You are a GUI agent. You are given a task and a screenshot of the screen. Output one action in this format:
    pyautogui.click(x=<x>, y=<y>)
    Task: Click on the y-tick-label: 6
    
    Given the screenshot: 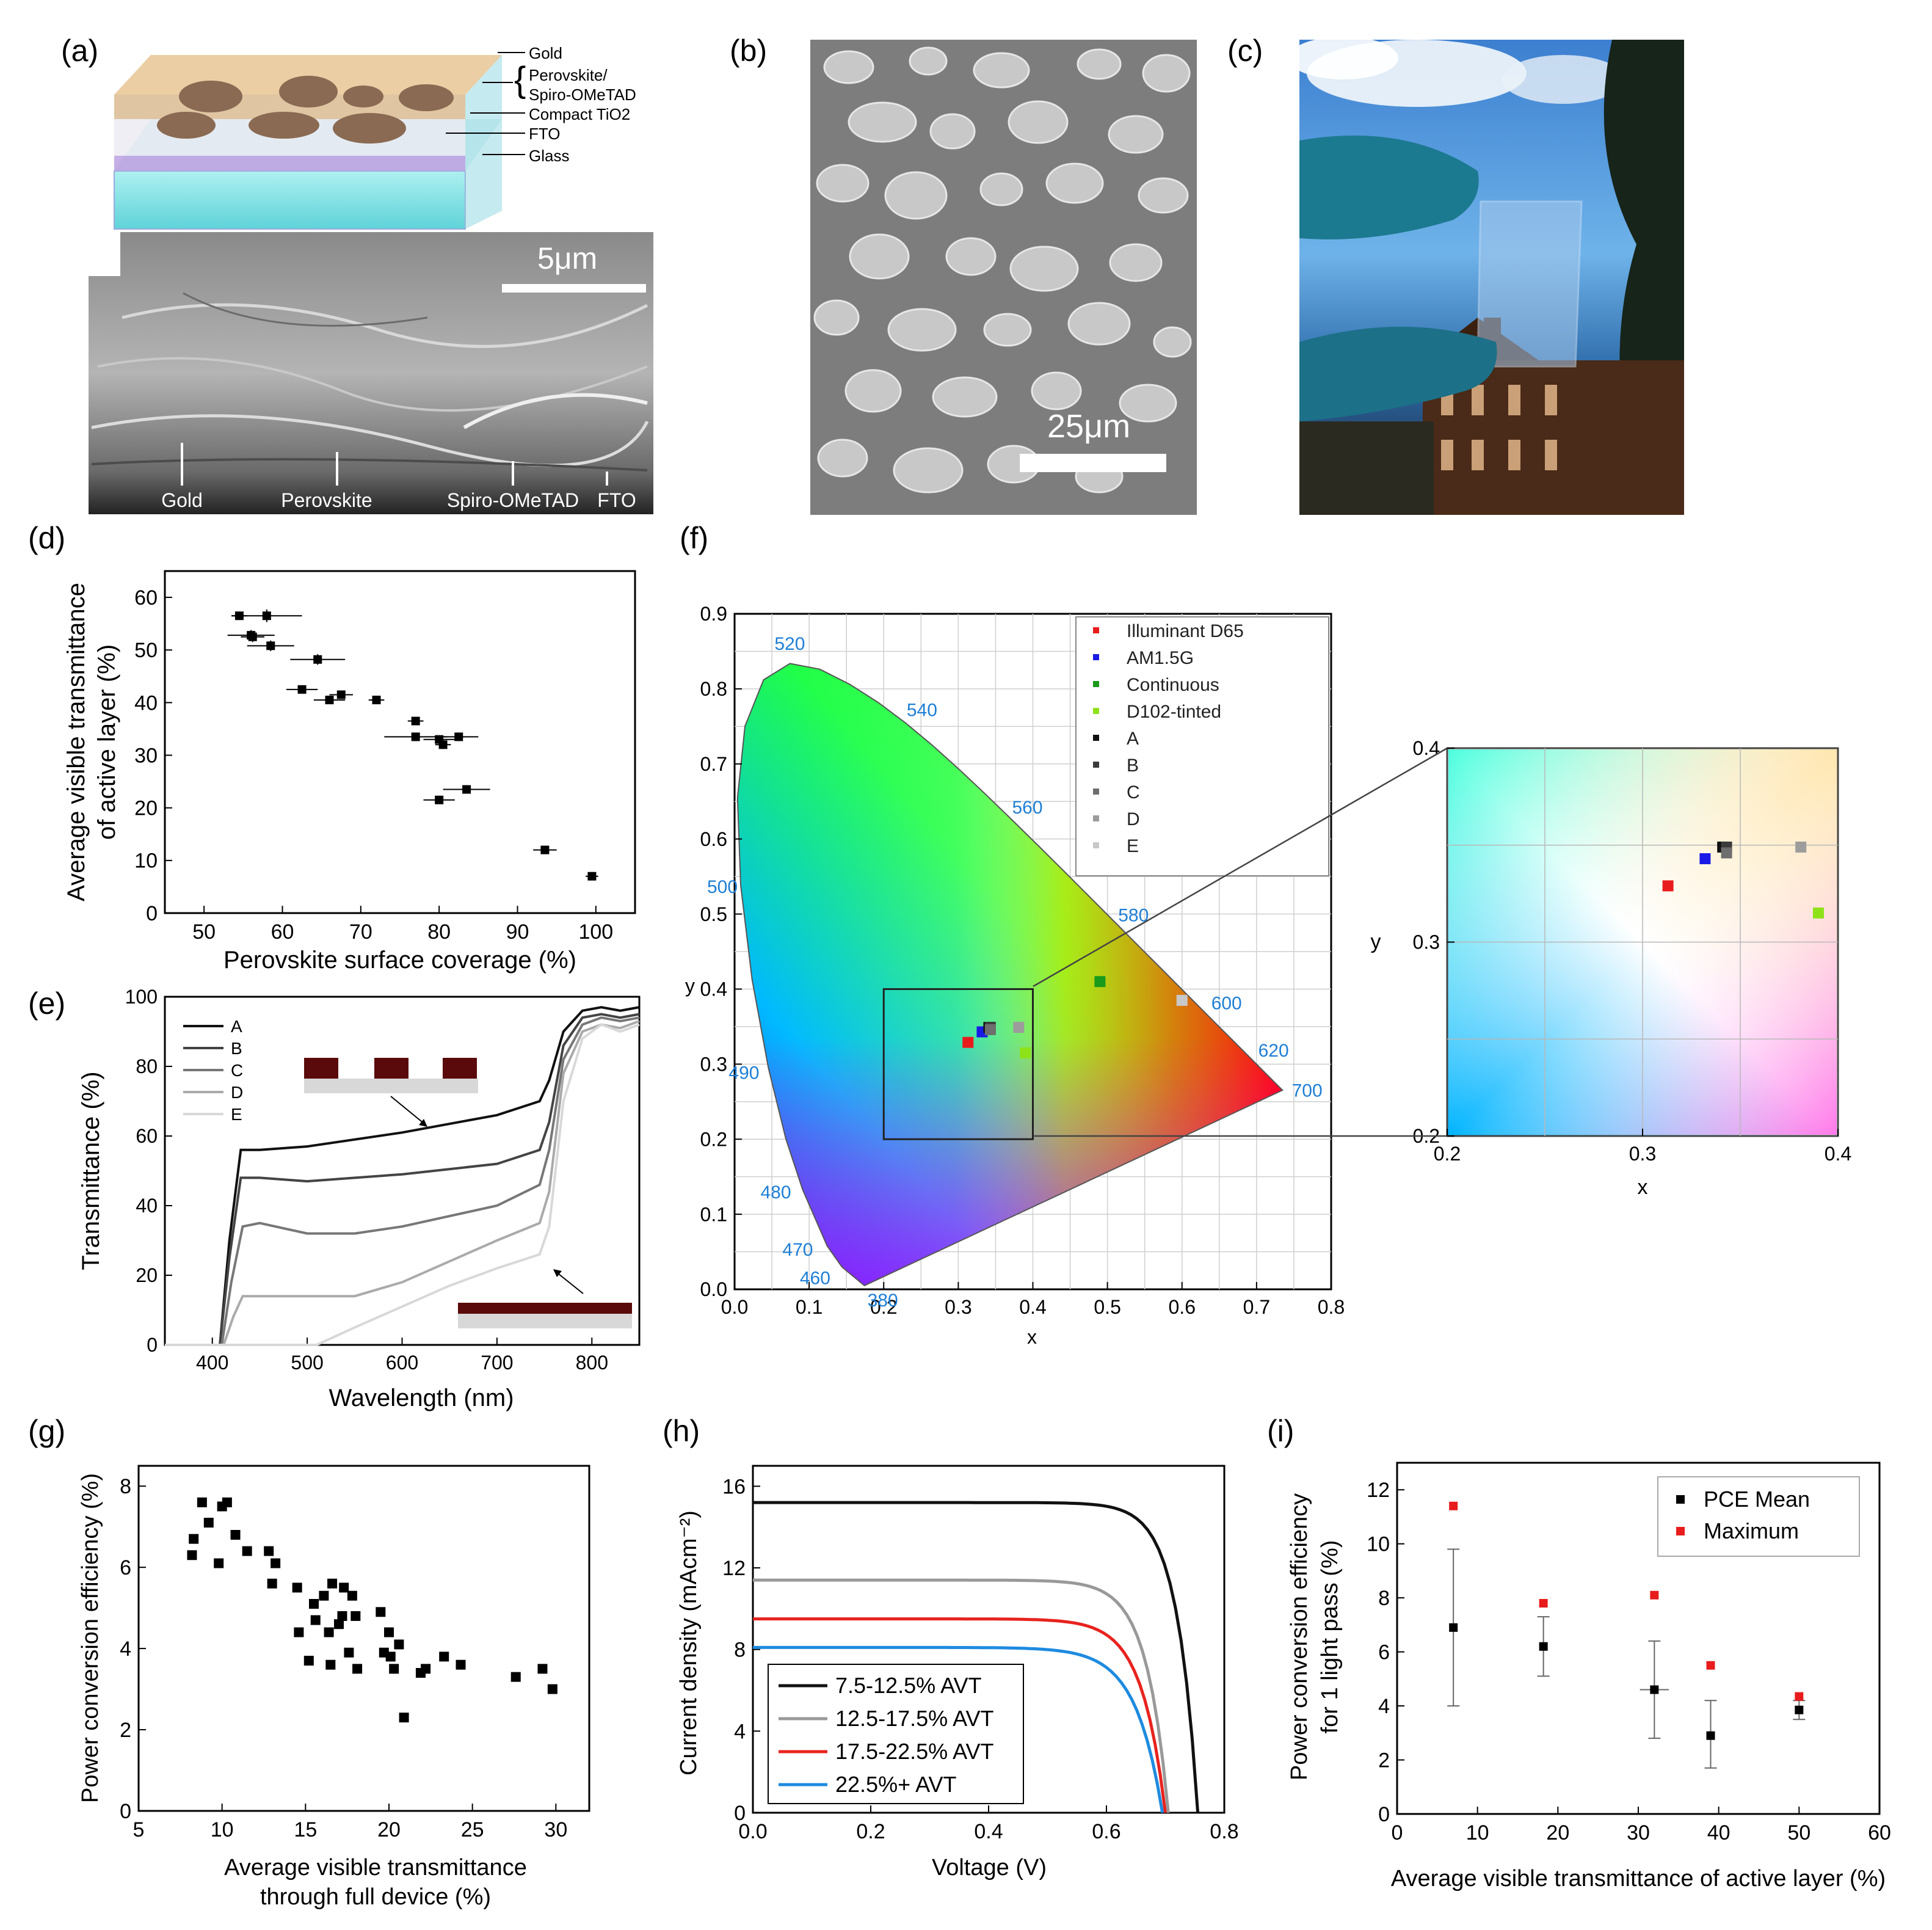 What is the action you would take?
    pyautogui.click(x=125, y=1568)
    